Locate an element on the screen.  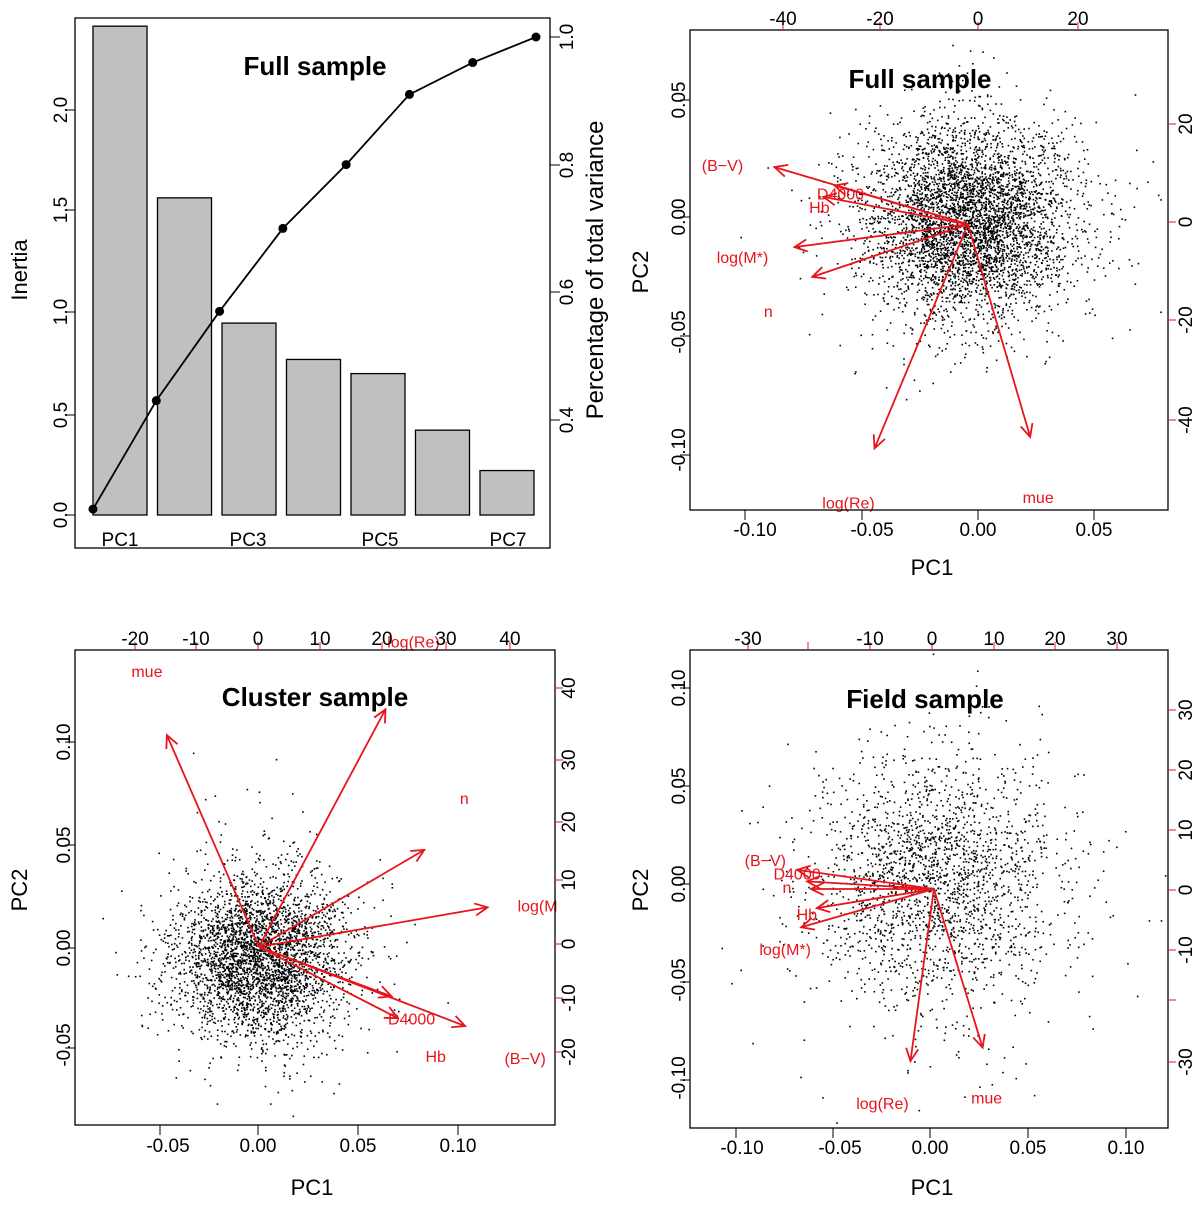
loading-arrowhead is located at coordinates (829, 199).